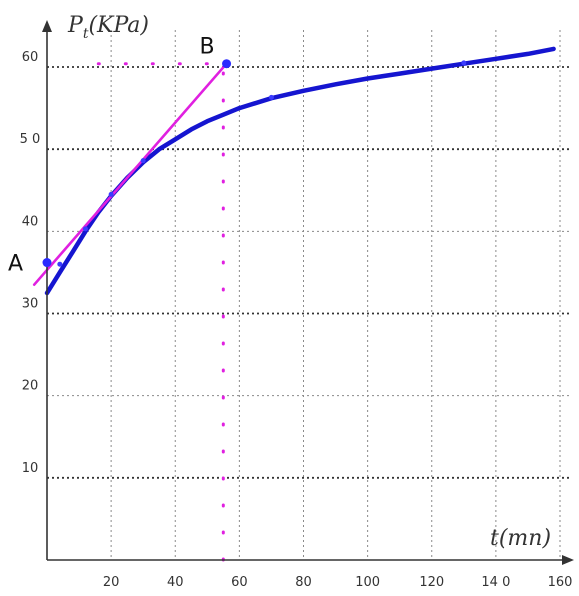 The image size is (579, 596). I want to click on x-tick-labels: 20 40 60 80 100 120 14 0 160, so click(338, 582).